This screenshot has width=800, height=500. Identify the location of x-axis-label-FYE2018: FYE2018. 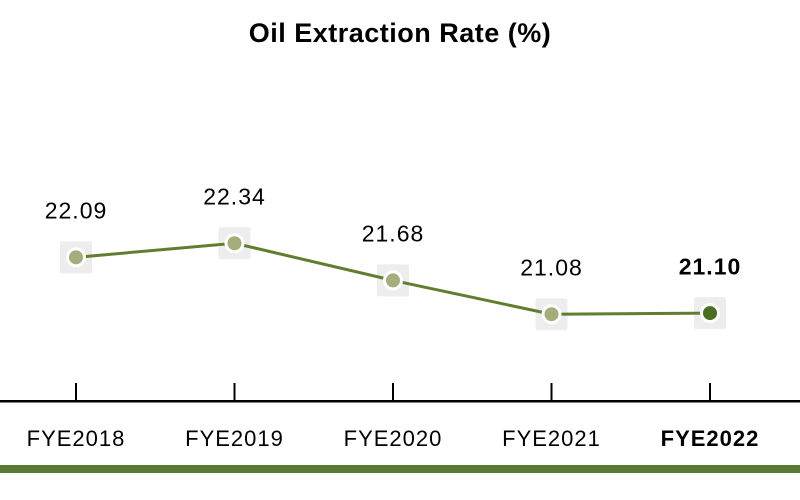
(76, 438).